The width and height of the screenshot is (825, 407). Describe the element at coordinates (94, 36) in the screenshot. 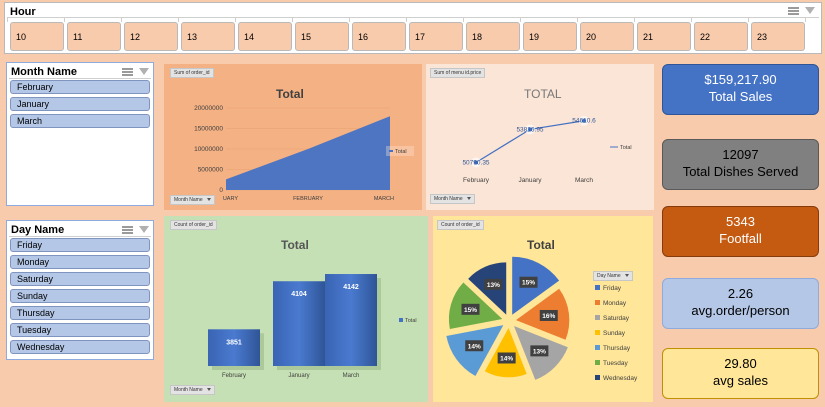

I see `hour-item-11: 11` at that location.